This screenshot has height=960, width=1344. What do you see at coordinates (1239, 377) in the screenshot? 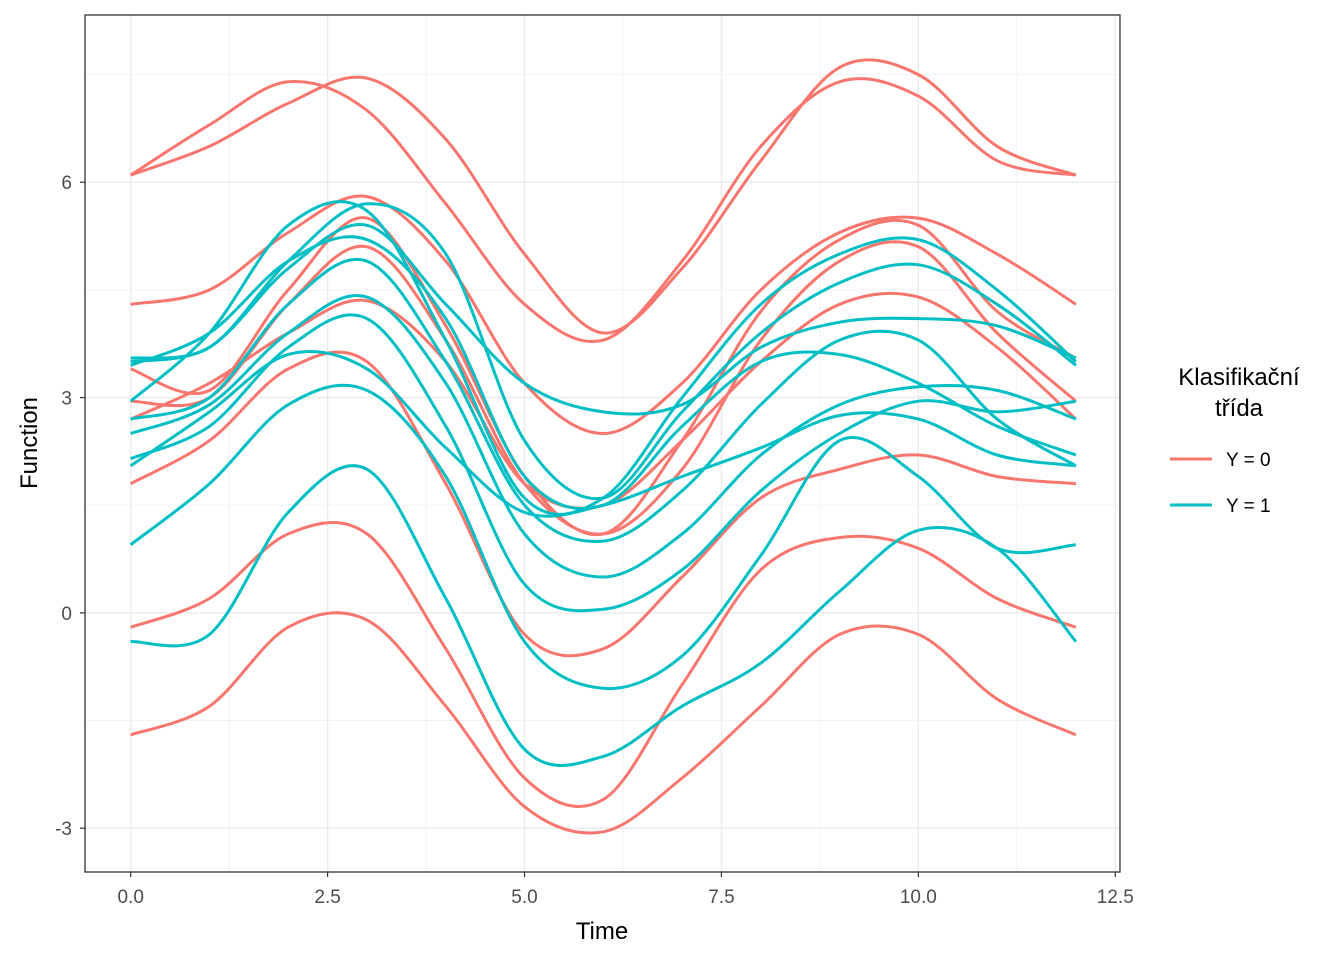
I see `legend-title-line-1: Klasifikační` at bounding box center [1239, 377].